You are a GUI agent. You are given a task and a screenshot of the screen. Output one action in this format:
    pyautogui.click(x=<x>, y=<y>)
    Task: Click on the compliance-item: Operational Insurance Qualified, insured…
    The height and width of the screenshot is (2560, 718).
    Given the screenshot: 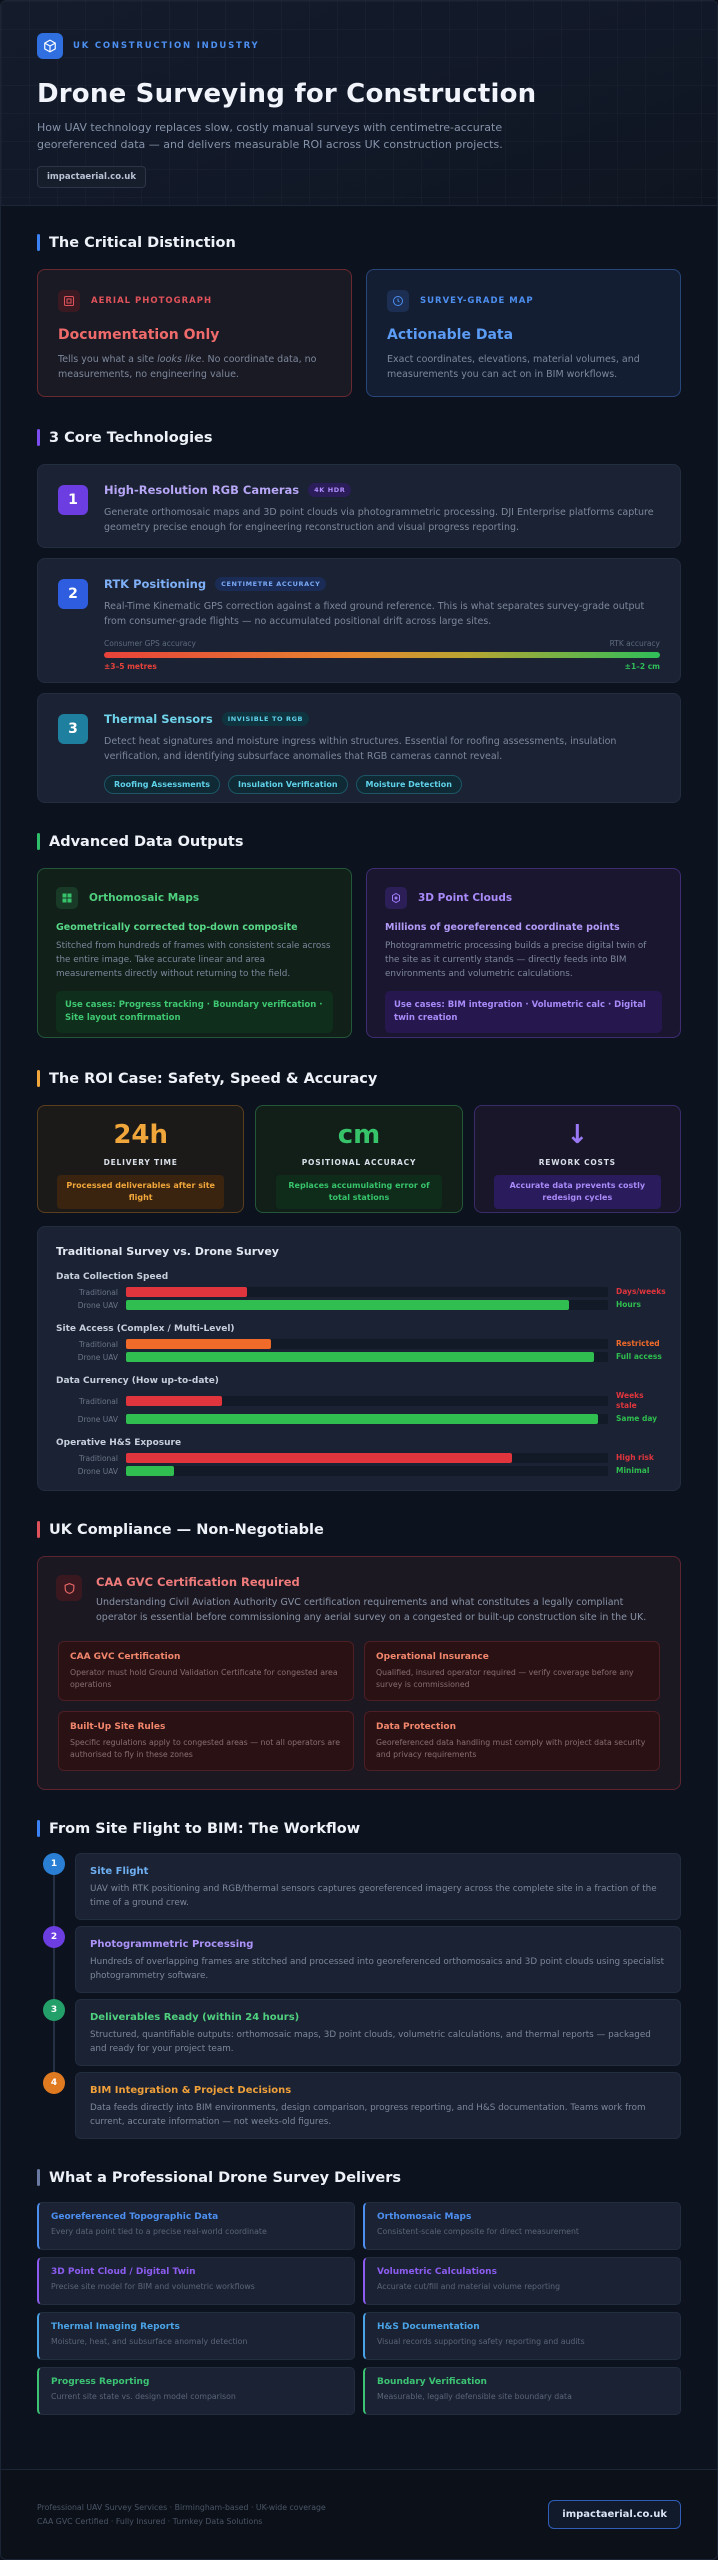 What is the action you would take?
    pyautogui.click(x=512, y=1671)
    